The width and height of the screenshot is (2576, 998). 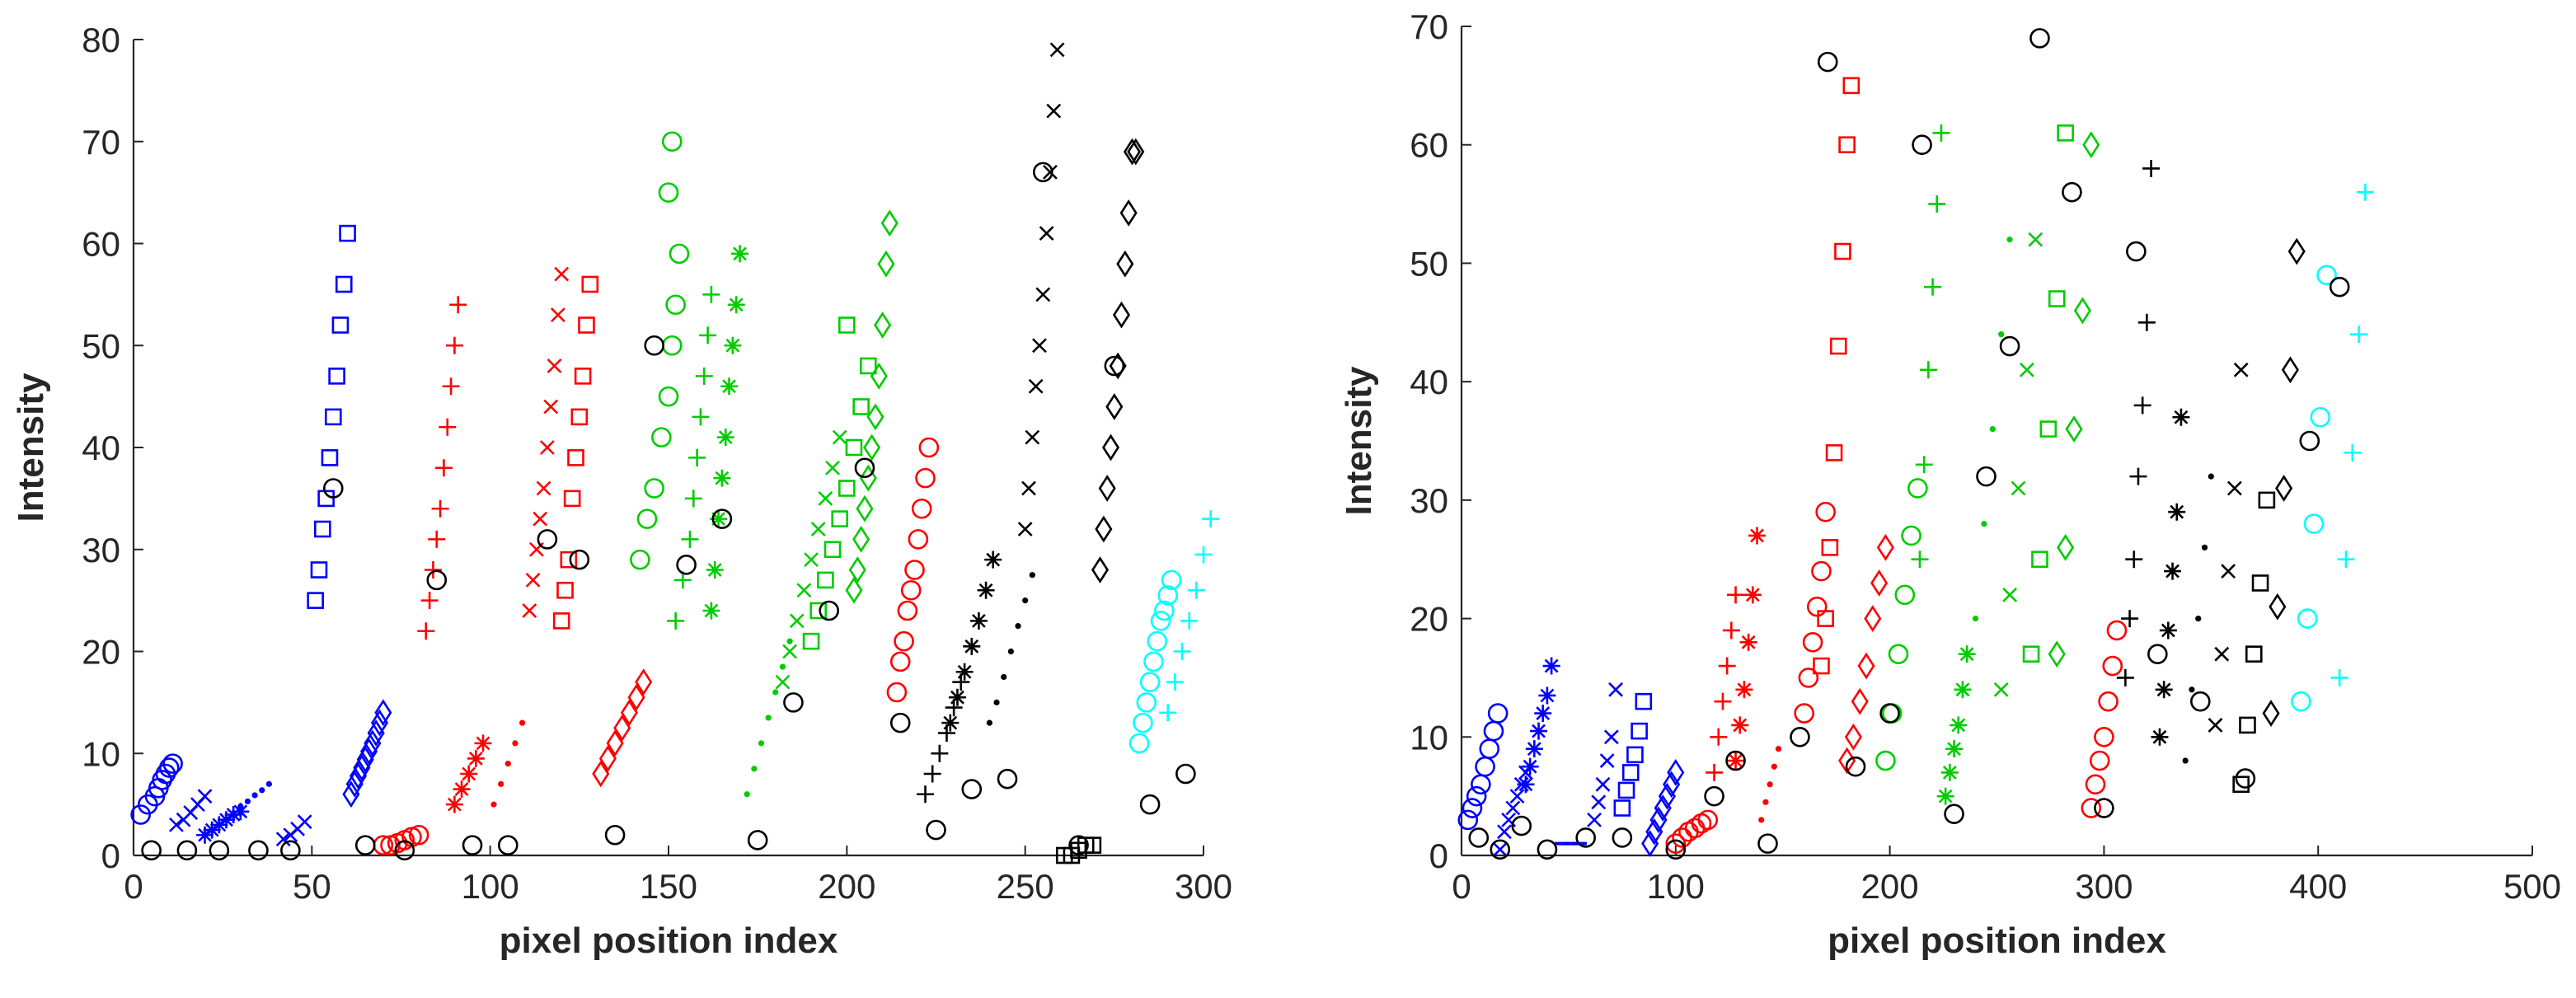 I want to click on series-red-square, so click(x=575, y=453).